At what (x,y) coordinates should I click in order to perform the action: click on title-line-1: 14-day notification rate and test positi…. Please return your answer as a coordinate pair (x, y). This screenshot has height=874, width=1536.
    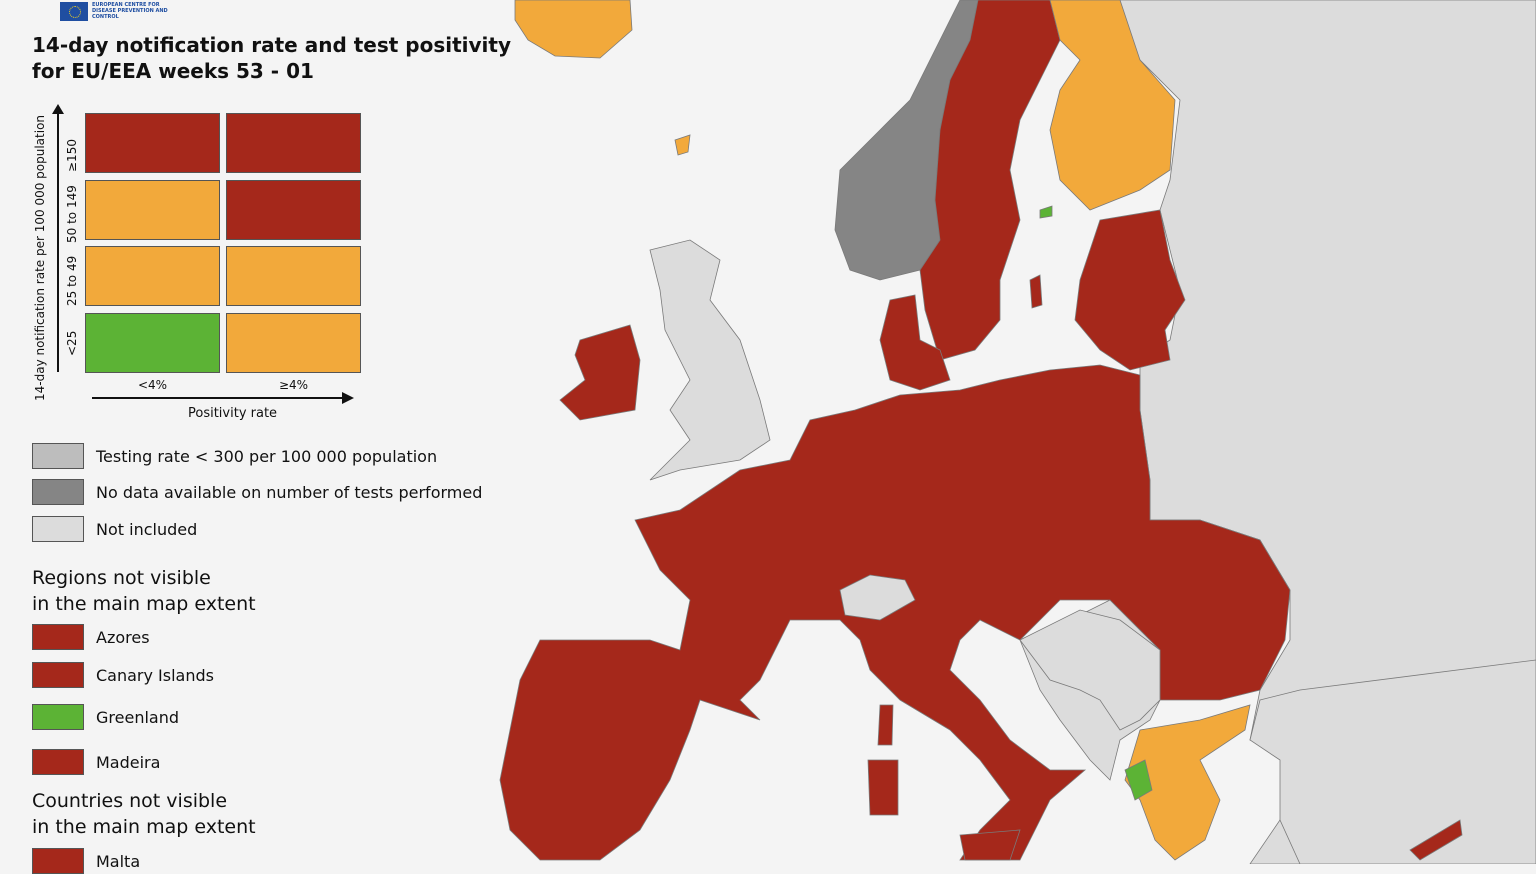
    Looking at the image, I should click on (271, 45).